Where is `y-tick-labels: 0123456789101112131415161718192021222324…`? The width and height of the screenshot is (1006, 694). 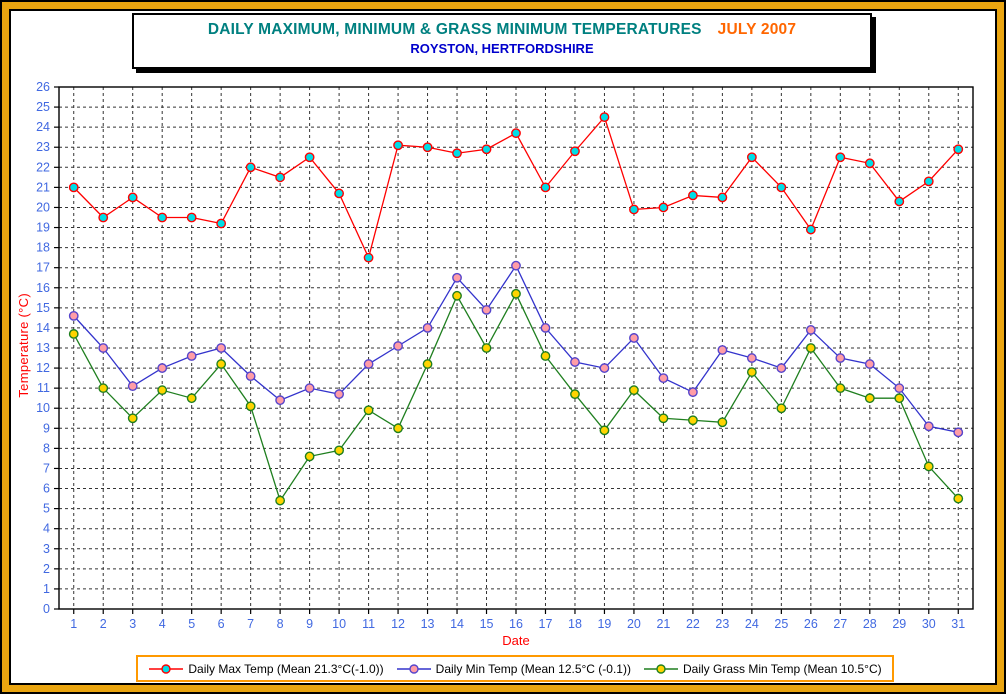 y-tick-labels: 0123456789101112131415161718192021222324… is located at coordinates (43, 348).